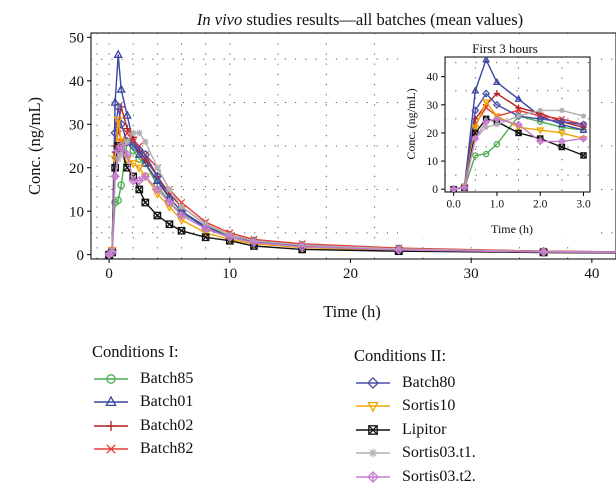  I want to click on legend-swatch-Batch80, so click(373, 382).